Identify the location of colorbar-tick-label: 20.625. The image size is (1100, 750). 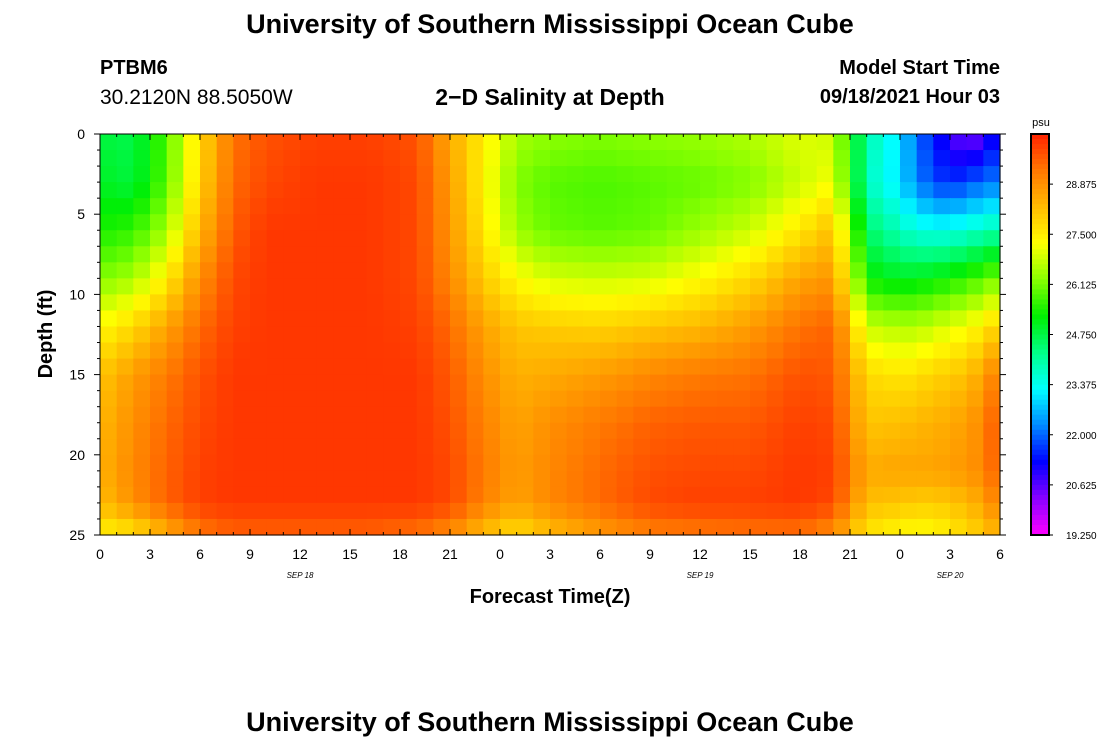
(1081, 486).